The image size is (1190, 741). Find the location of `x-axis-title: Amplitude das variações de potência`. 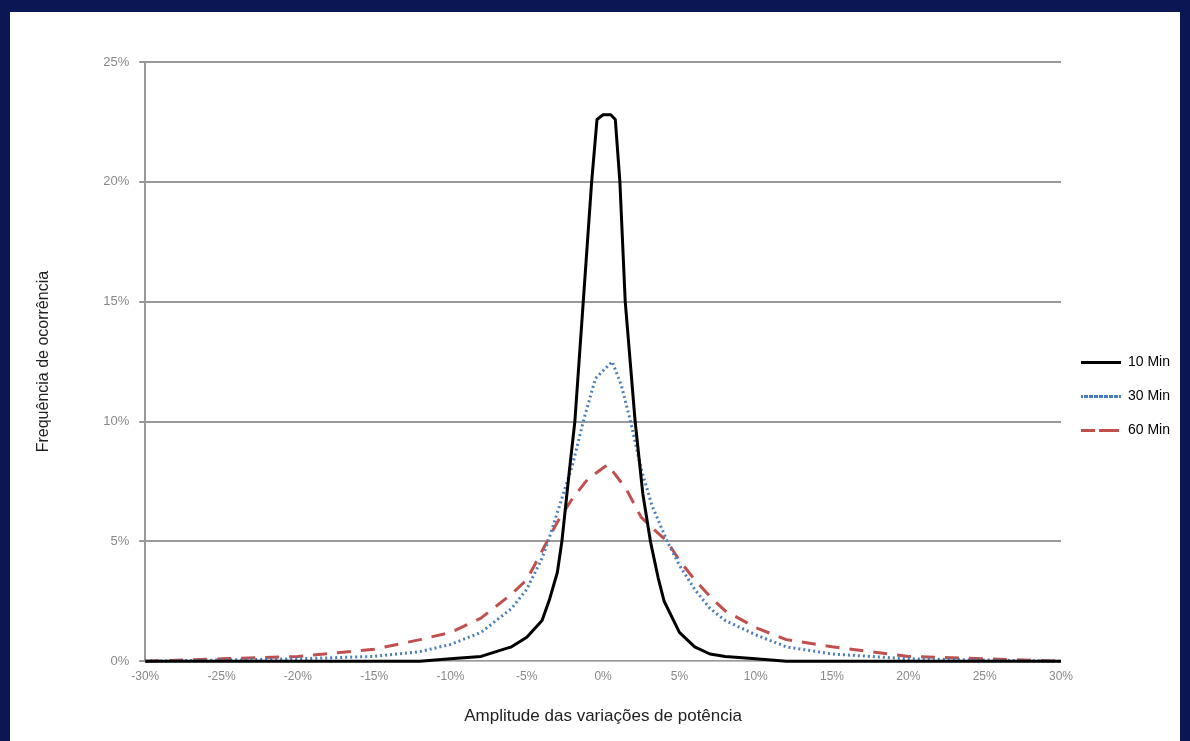

x-axis-title: Amplitude das variações de potência is located at coordinates (603, 716).